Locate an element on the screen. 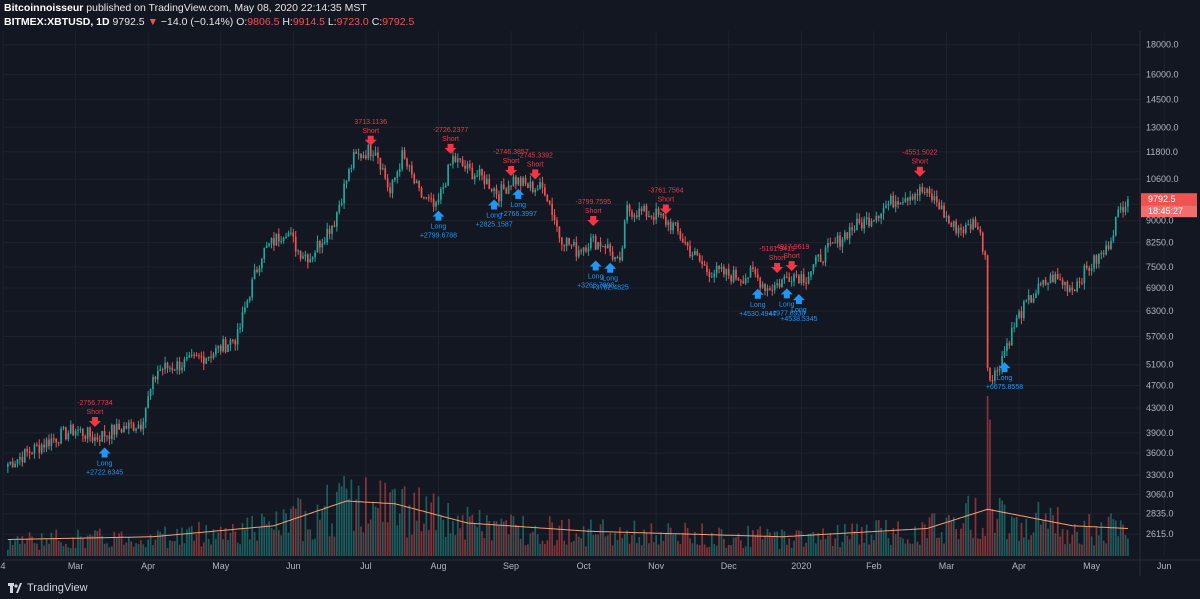  x-tick-label: 4 is located at coordinates (2, 566).